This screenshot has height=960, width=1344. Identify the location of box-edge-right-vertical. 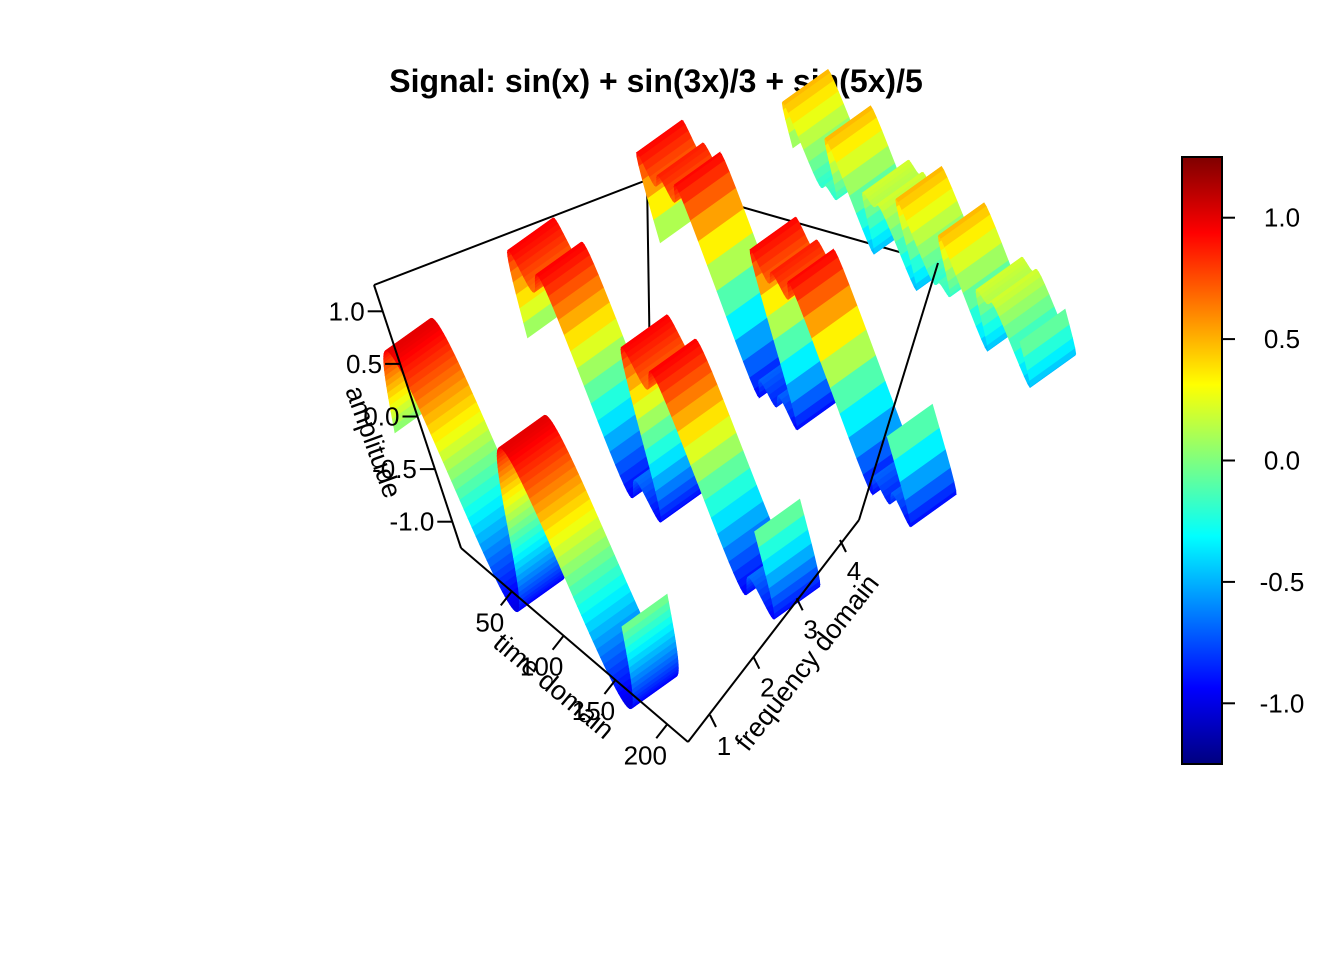
(898, 391).